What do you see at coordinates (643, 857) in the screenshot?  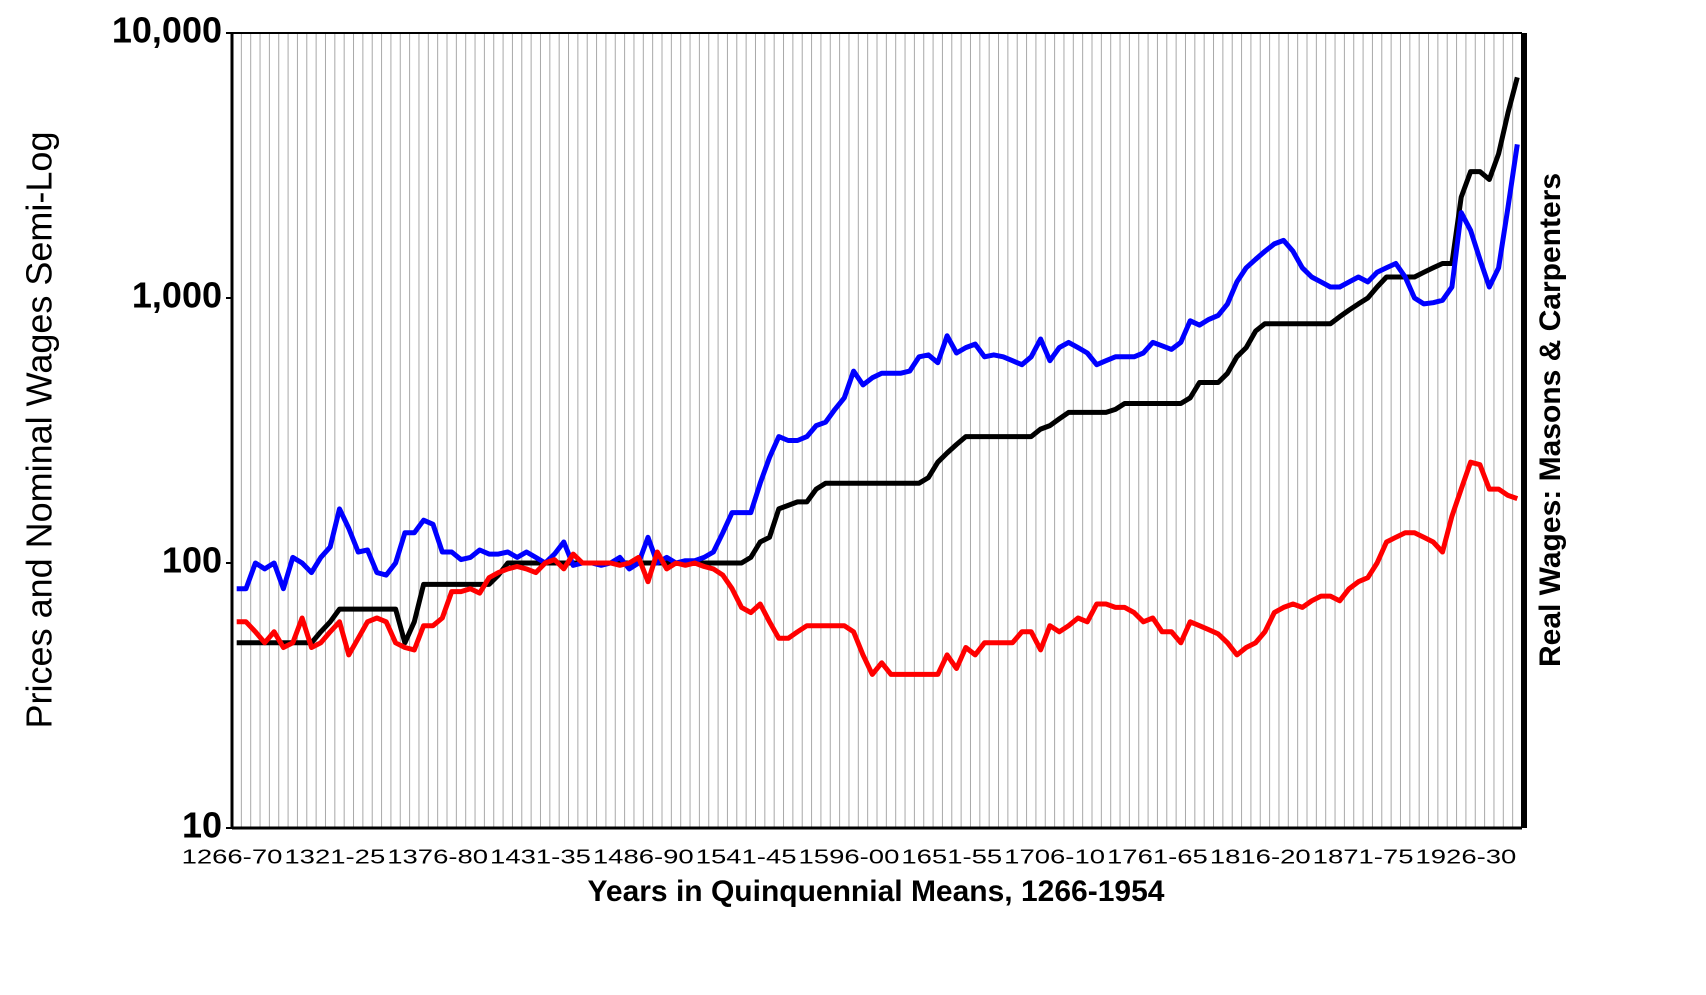 I see `x-tick-label: 1486-90` at bounding box center [643, 857].